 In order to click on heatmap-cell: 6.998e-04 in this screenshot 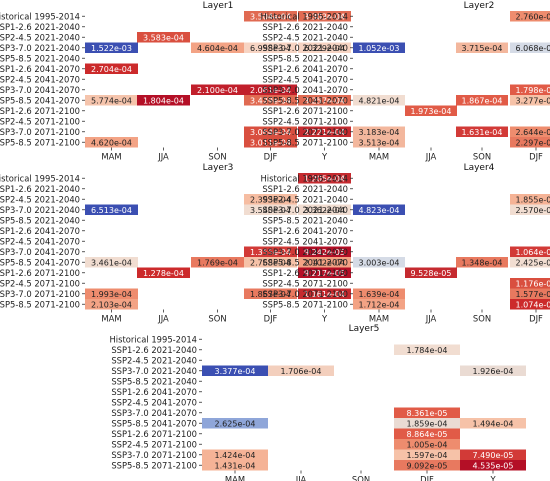, I will do `click(270, 47)`.